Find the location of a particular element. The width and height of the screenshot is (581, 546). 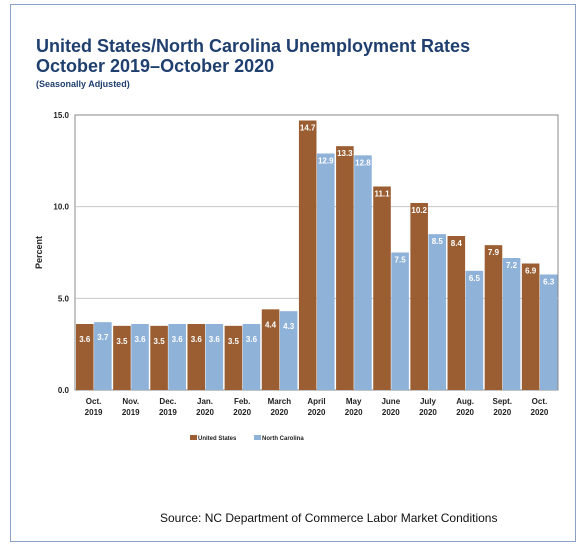

x-tick-label: May is located at coordinates (354, 401).